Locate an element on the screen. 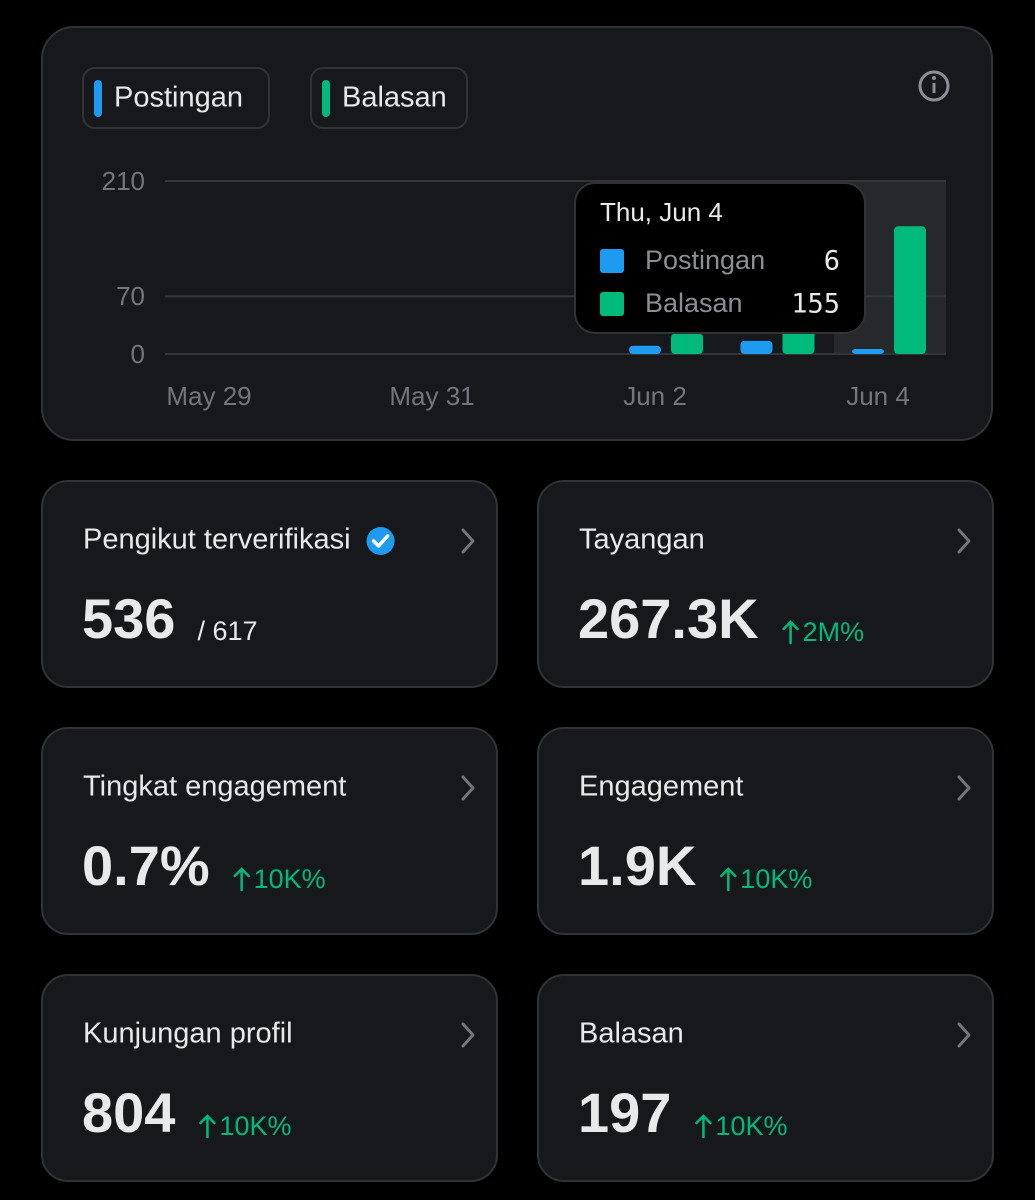 This screenshot has width=1035, height=1200. tooltip-value: 6 is located at coordinates (832, 261).